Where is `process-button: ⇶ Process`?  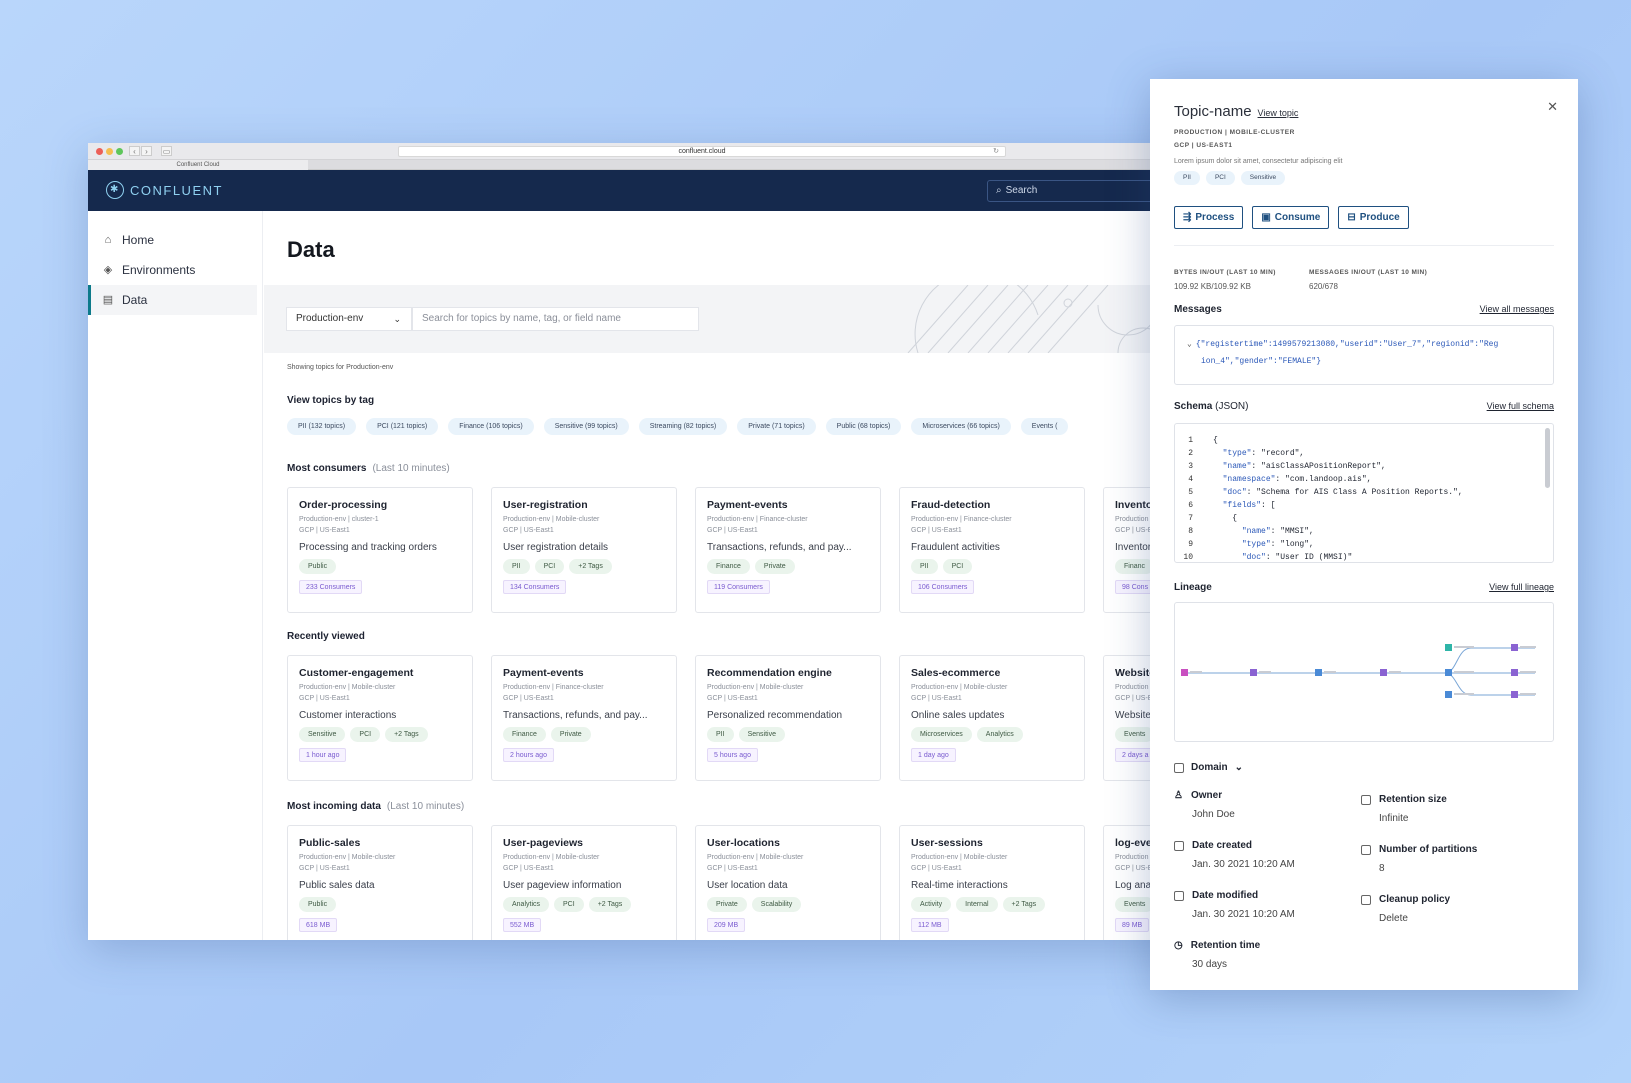 process-button: ⇶ Process is located at coordinates (1209, 217).